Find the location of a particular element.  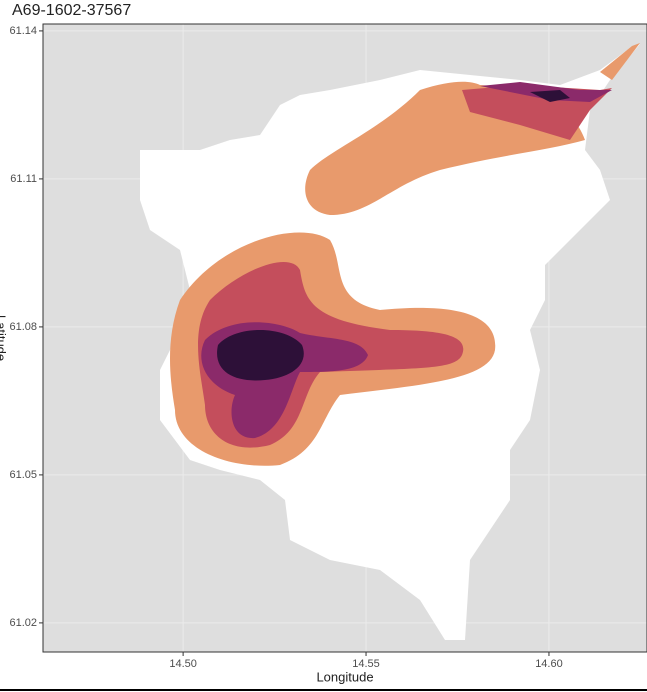

x-tick-label: 14.55 is located at coordinates (366, 664).